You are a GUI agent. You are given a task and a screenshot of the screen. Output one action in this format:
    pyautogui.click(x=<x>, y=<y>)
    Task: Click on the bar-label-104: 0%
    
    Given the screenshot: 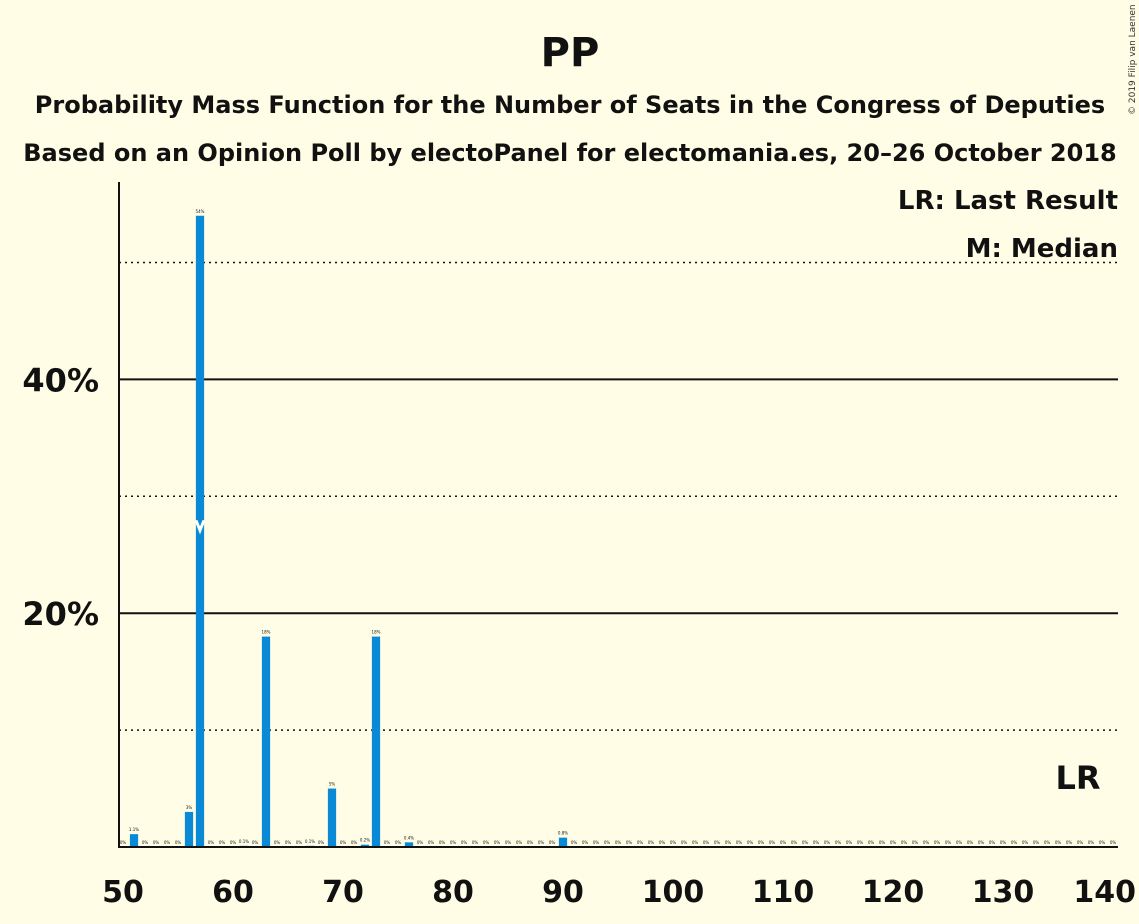 What is the action you would take?
    pyautogui.click(x=717, y=842)
    